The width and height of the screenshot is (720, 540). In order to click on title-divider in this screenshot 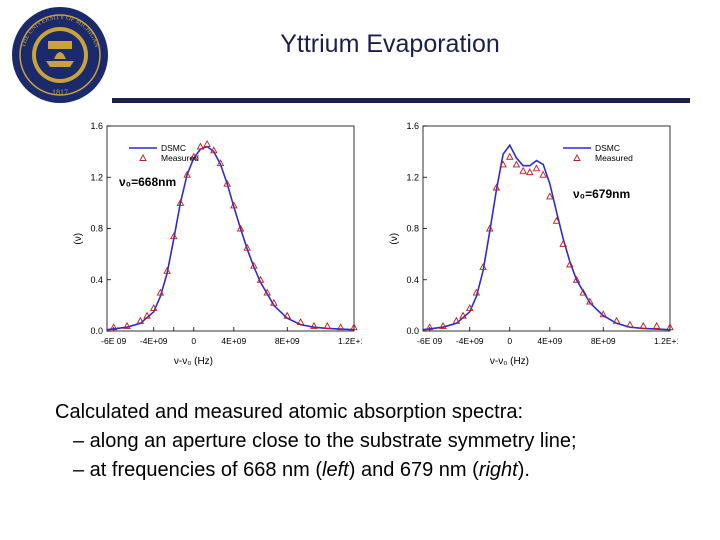, I will do `click(401, 100)`.